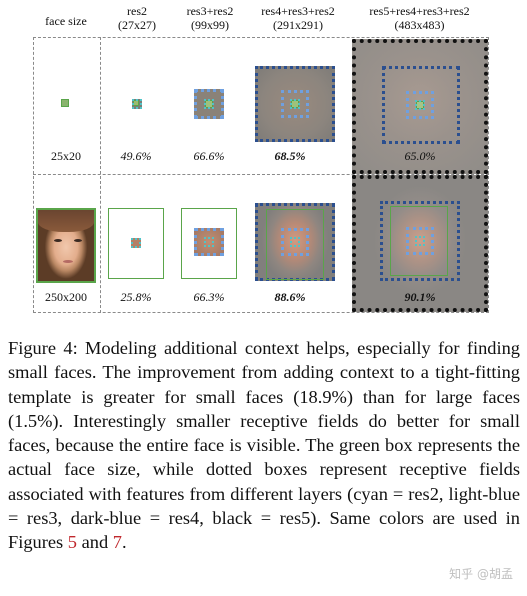  What do you see at coordinates (420, 156) in the screenshot?
I see `score-label: 65.0%` at bounding box center [420, 156].